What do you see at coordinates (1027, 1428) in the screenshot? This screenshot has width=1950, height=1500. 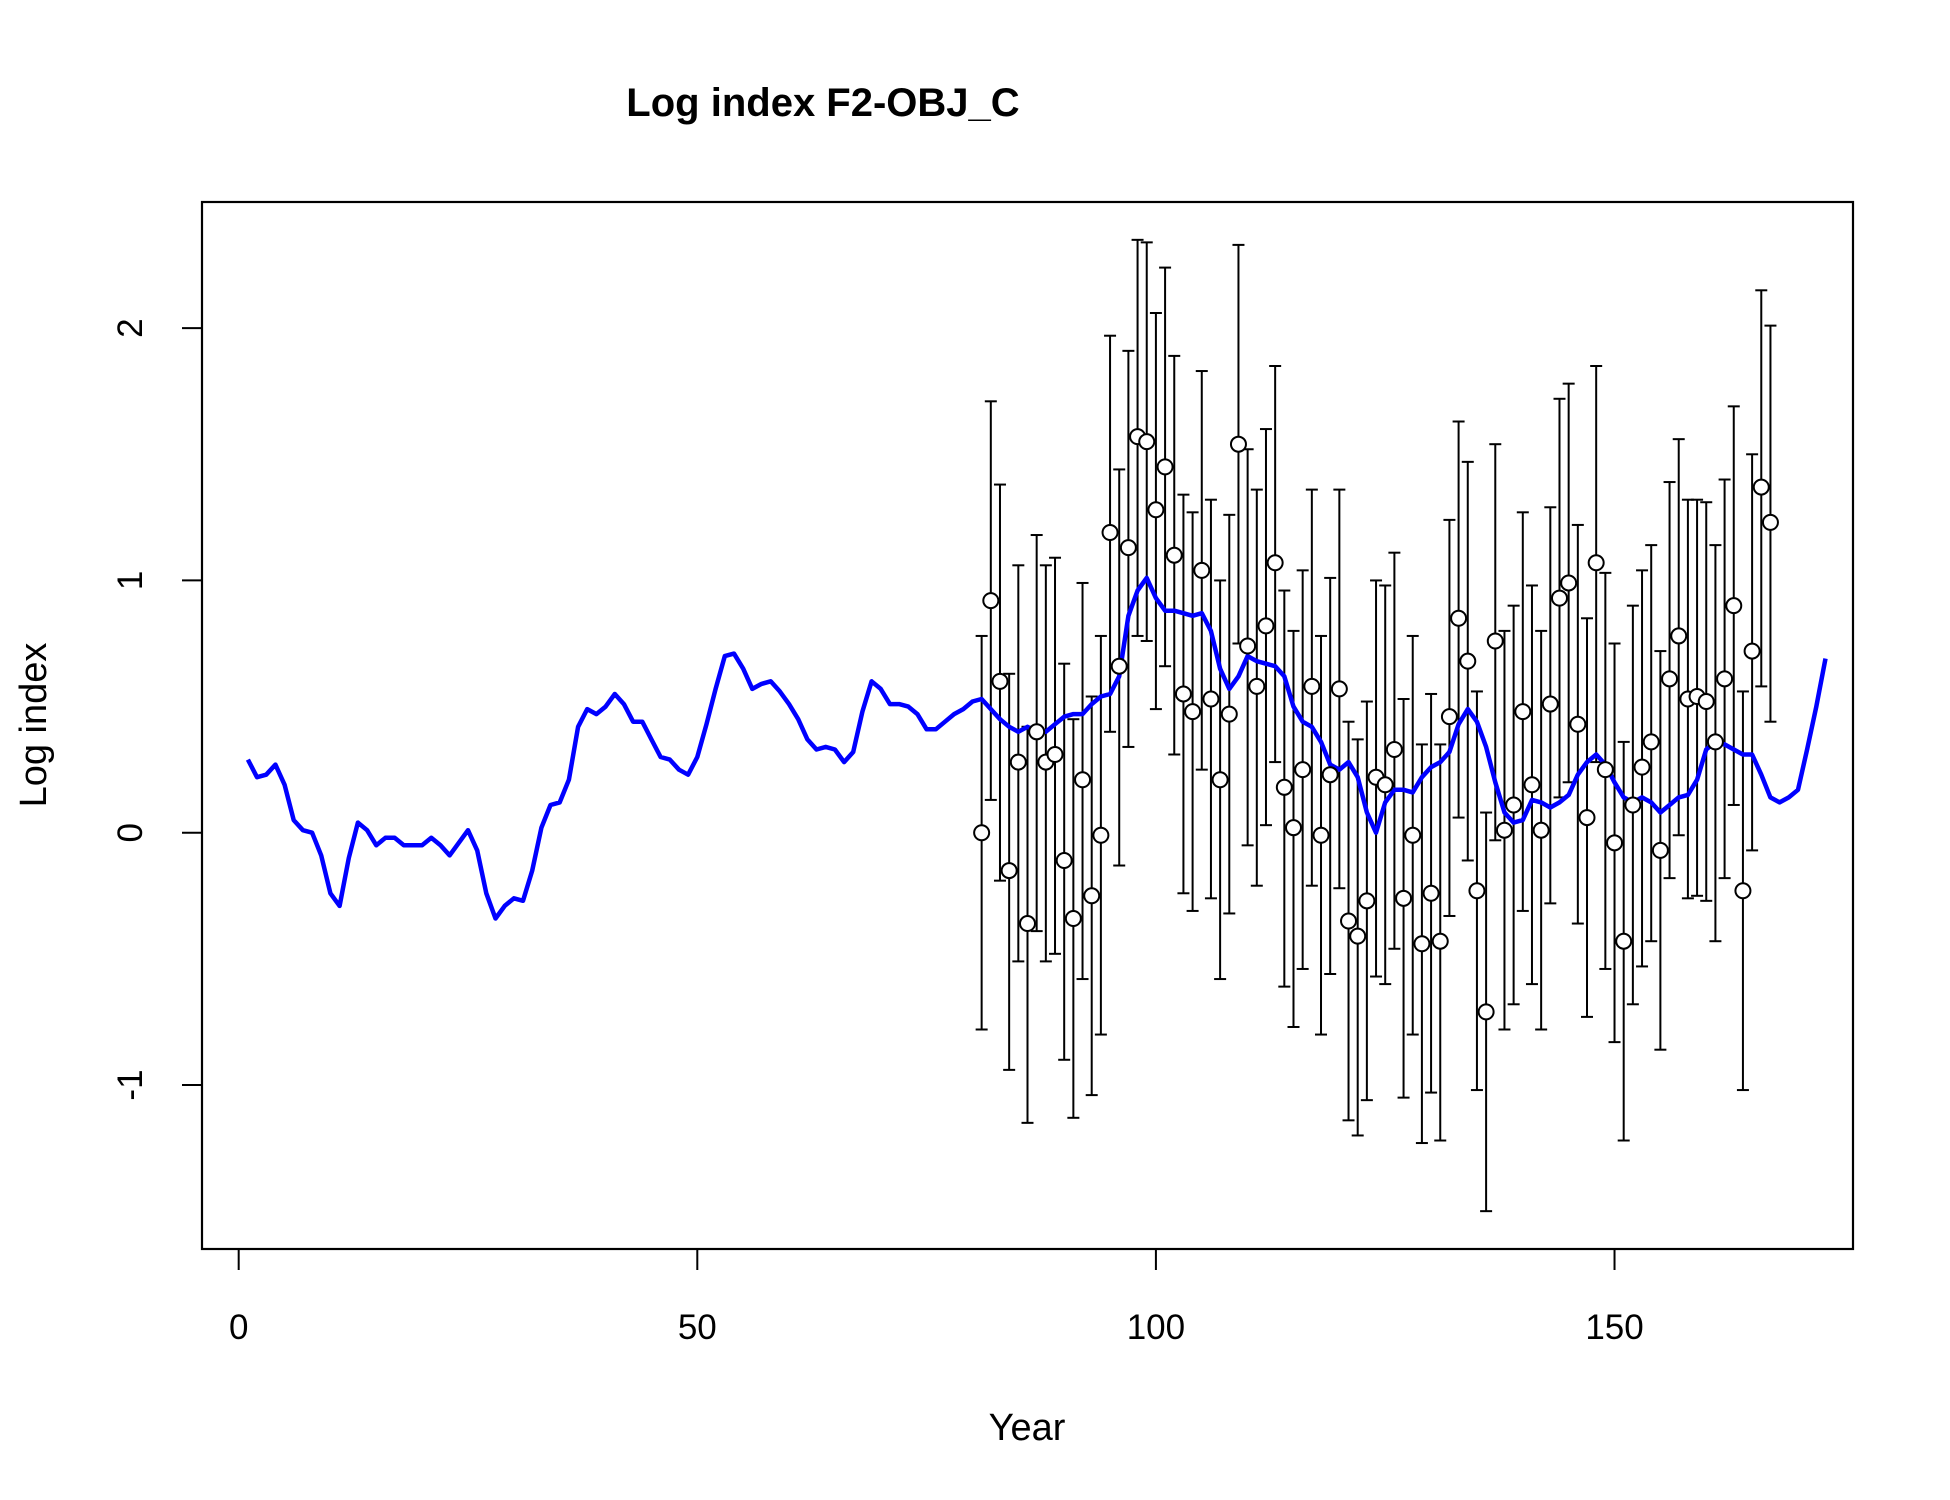 I see `x-axis-label: Year` at bounding box center [1027, 1428].